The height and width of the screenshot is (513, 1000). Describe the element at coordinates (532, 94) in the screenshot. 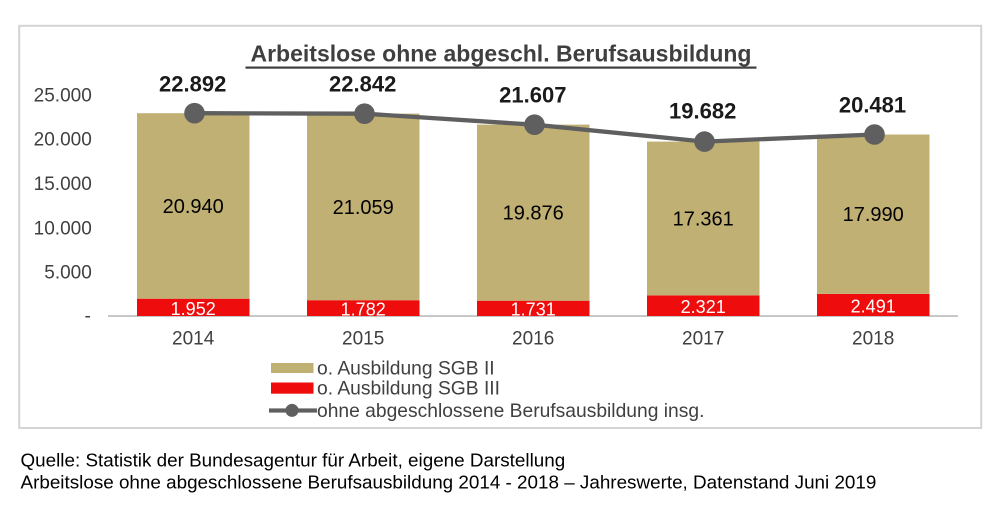

I see `svg-text: 21.607` at that location.